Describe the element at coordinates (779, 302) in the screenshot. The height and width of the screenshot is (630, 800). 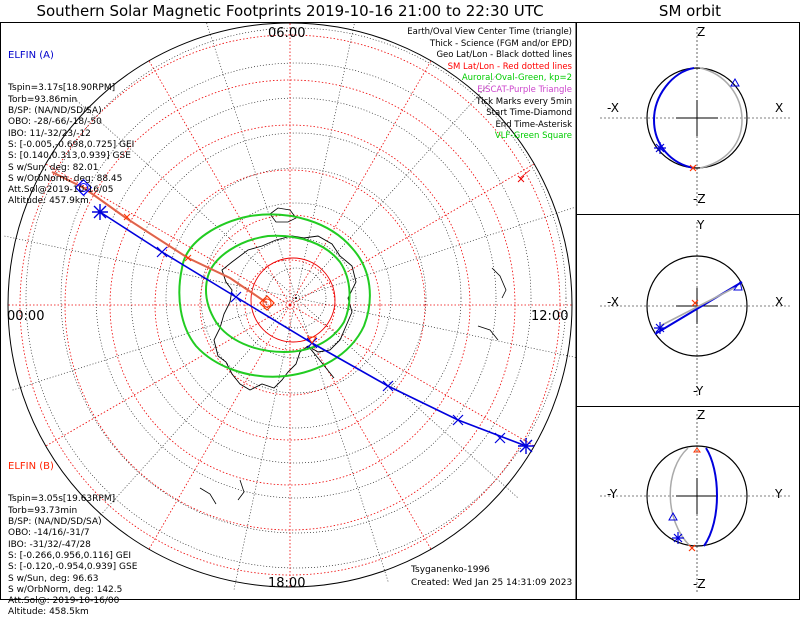
I see `orbit2-right-label: X` at that location.